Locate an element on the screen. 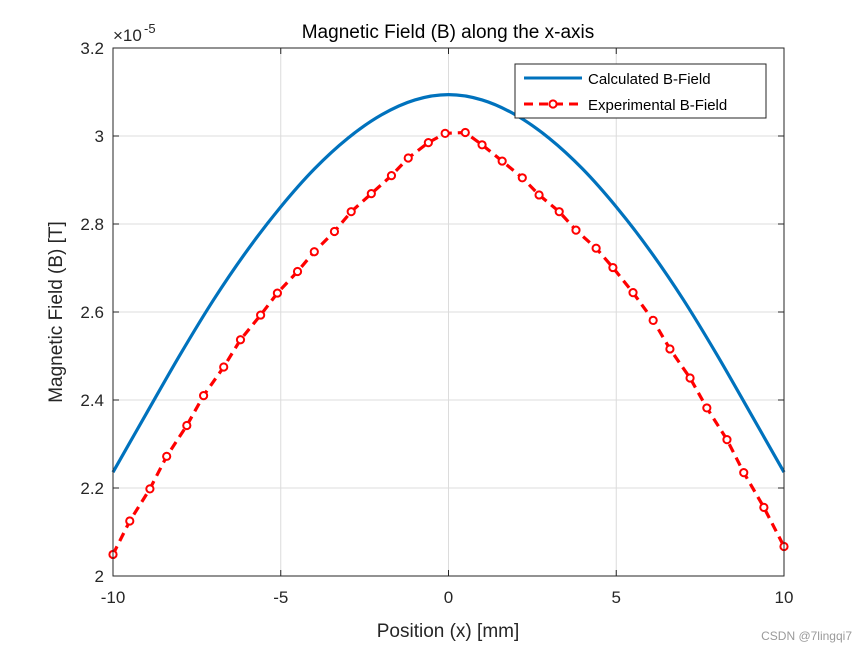 This screenshot has width=866, height=649. legend-box is located at coordinates (640, 91).